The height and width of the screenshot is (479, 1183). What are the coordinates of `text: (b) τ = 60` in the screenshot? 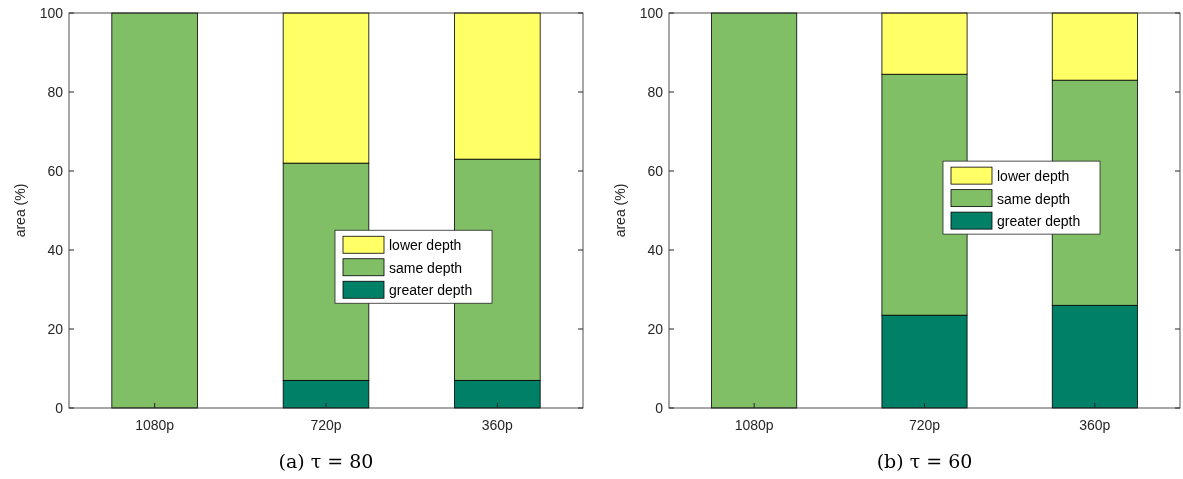 It's located at (924, 461).